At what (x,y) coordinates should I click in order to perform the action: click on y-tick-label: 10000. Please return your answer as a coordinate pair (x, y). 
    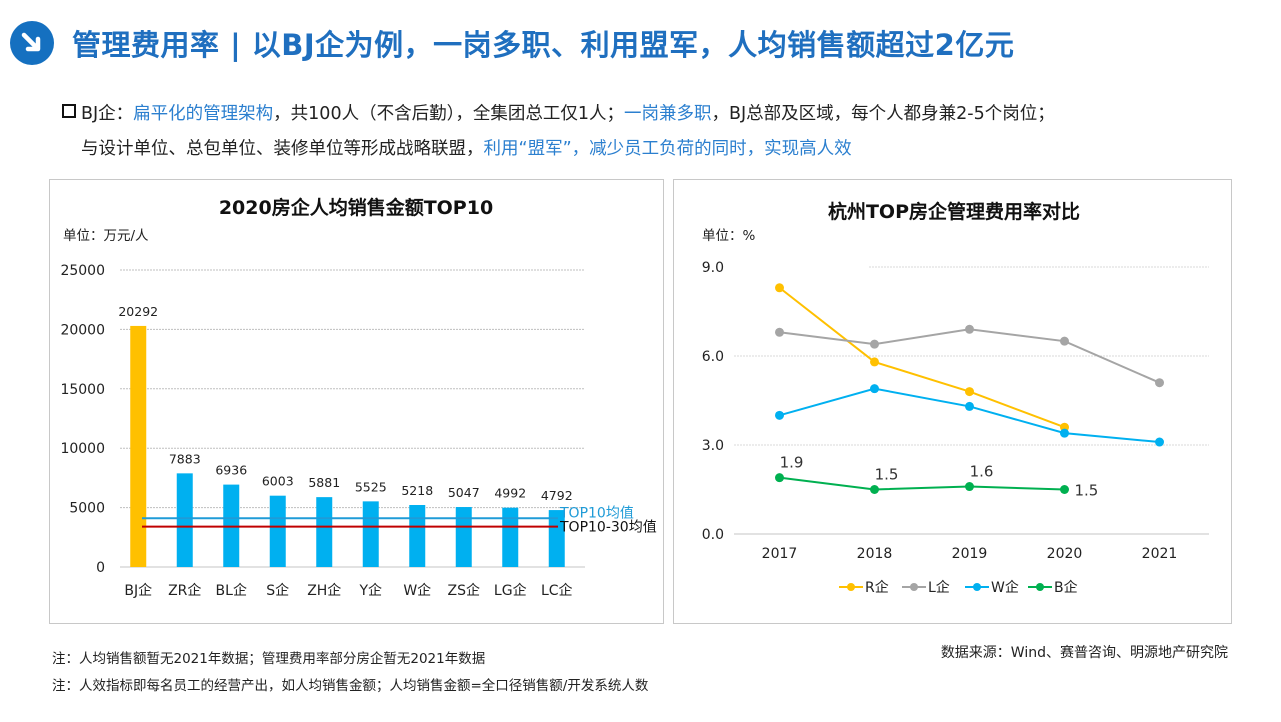
    Looking at the image, I should click on (82, 449).